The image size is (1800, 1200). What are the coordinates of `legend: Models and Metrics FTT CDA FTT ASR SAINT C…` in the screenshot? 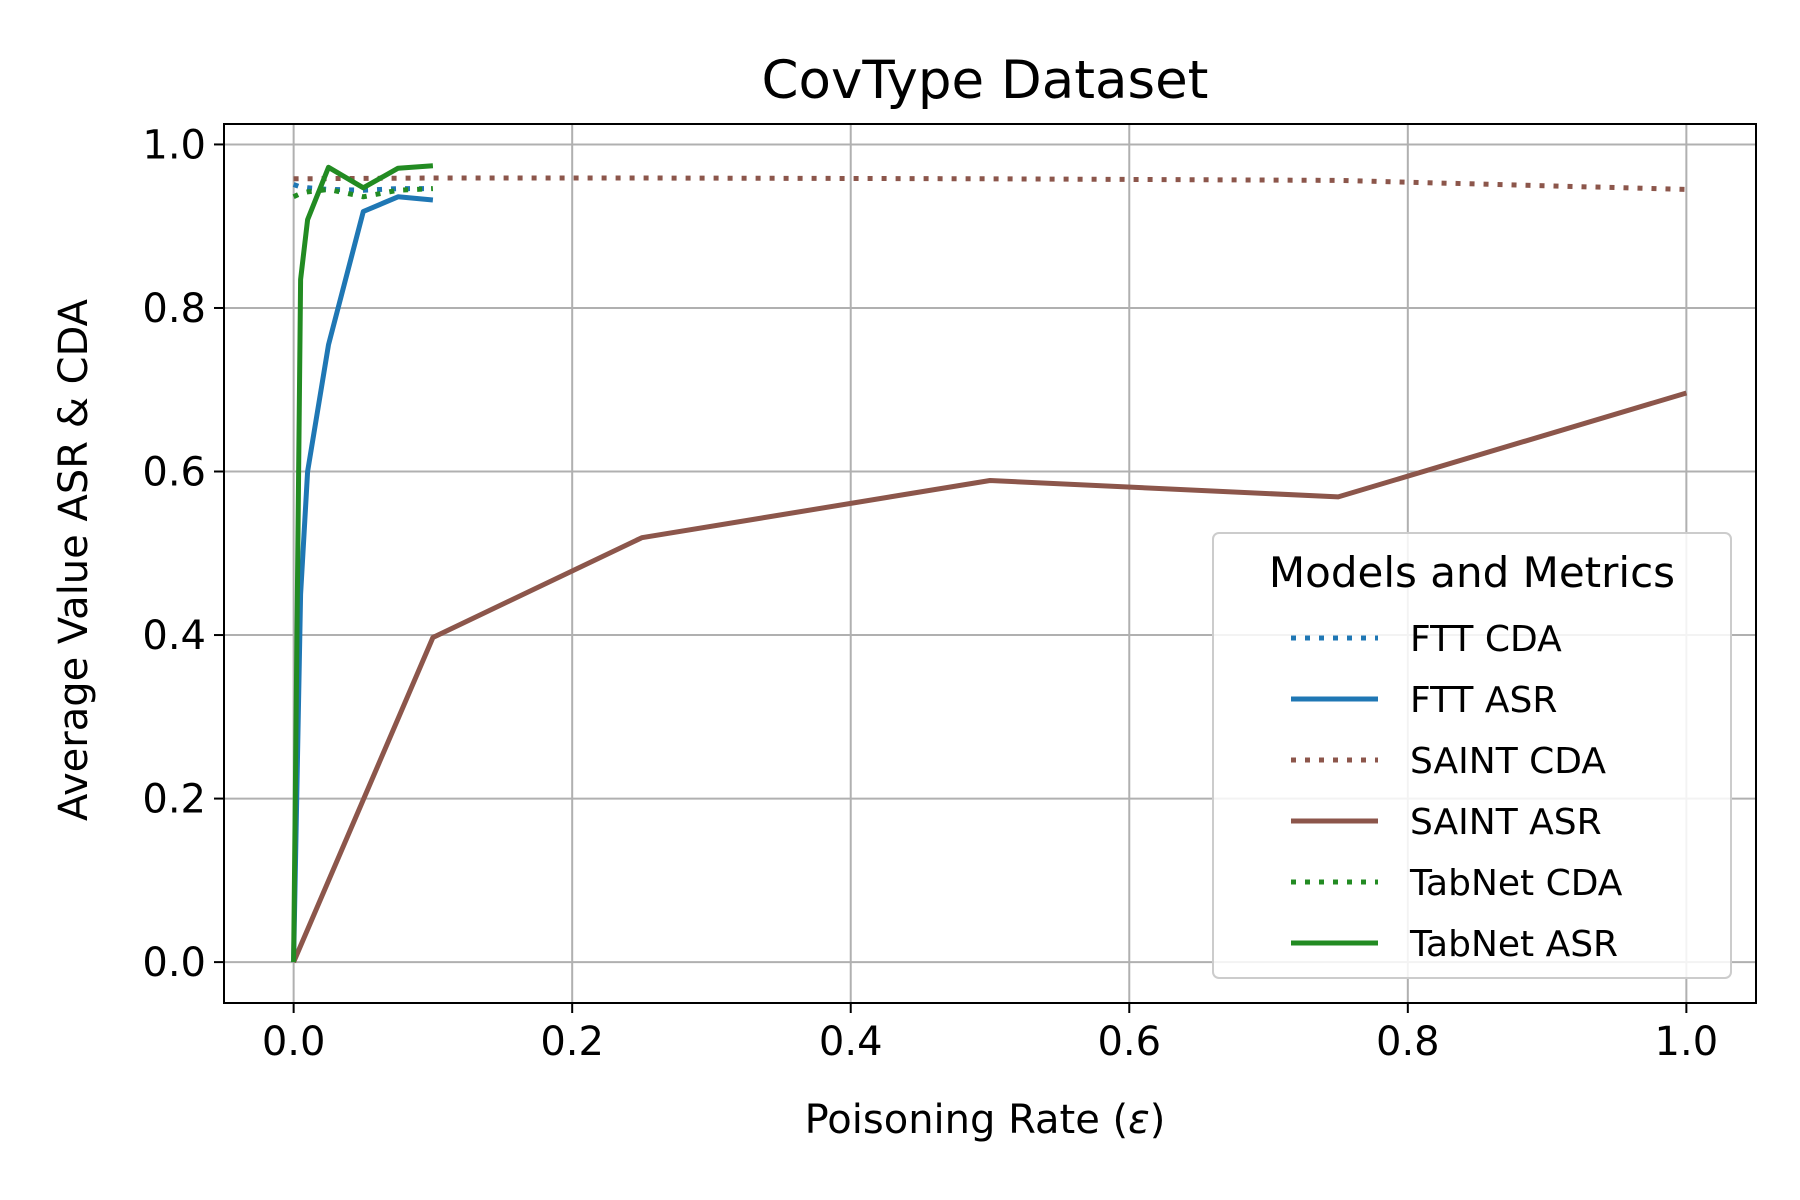 It's located at (1472, 755).